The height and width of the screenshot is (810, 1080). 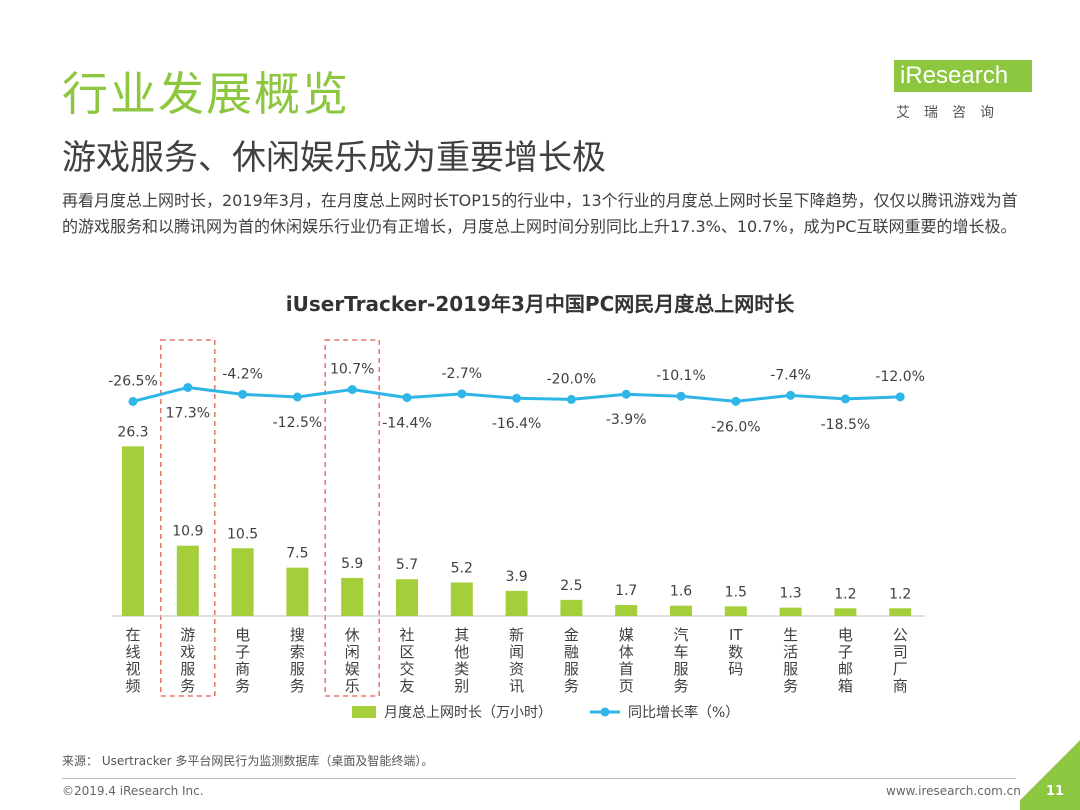 I want to click on growth-label-6: -2.7%, so click(x=461, y=374).